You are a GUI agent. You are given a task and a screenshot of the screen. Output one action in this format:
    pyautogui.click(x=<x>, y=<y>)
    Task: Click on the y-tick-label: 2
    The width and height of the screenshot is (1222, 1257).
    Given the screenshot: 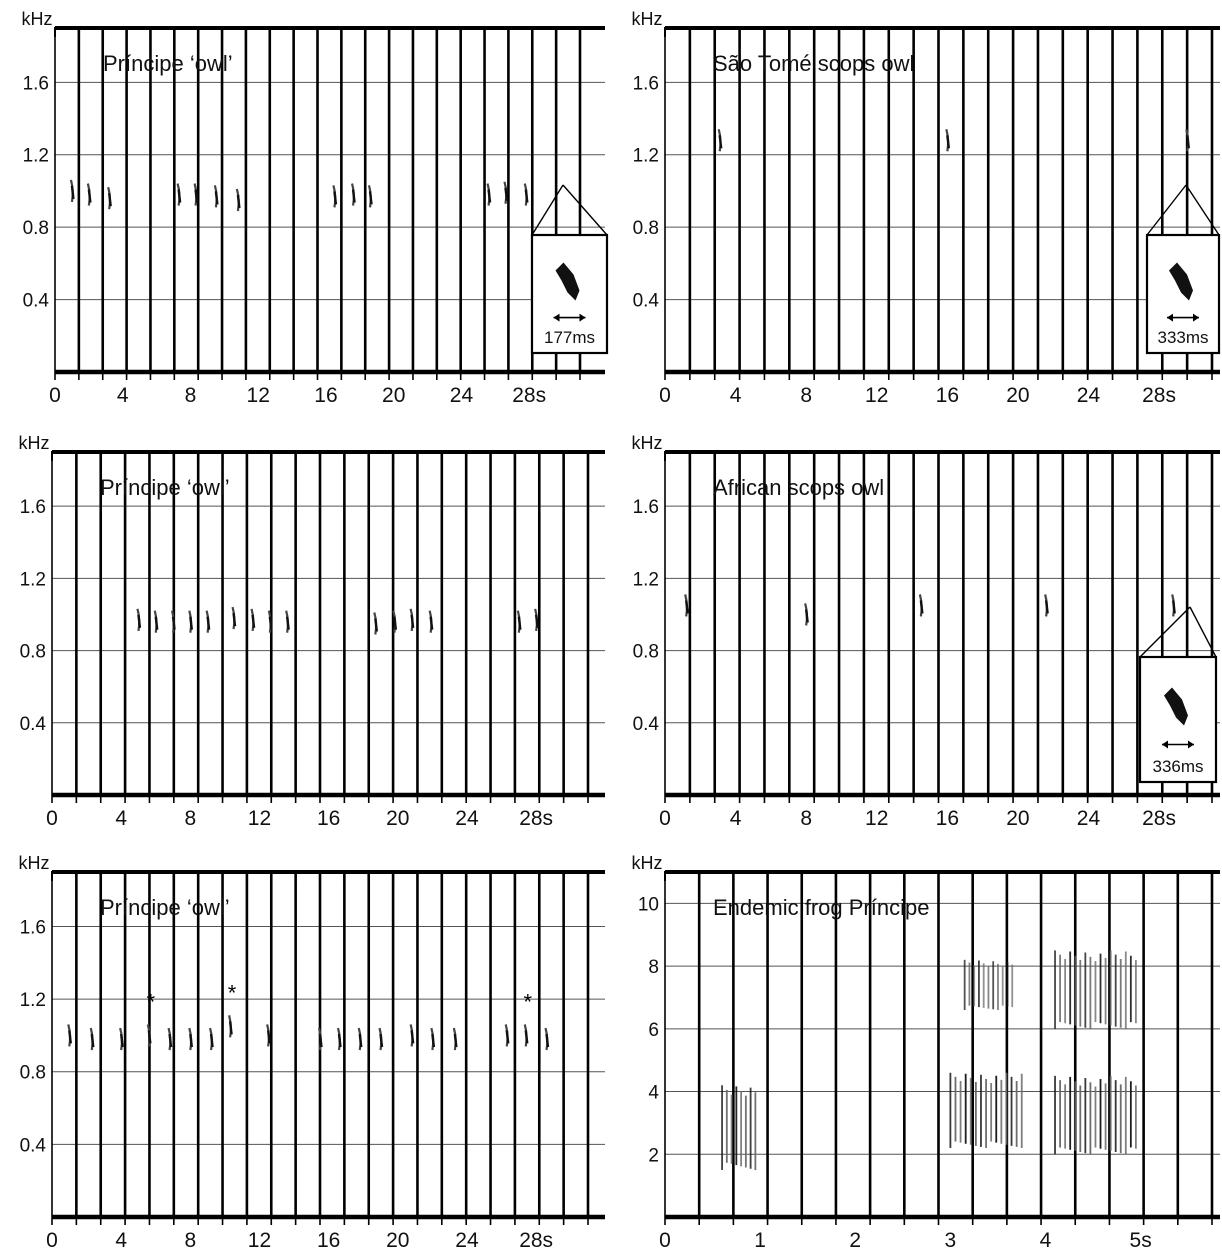 What is the action you would take?
    pyautogui.click(x=653, y=1155)
    